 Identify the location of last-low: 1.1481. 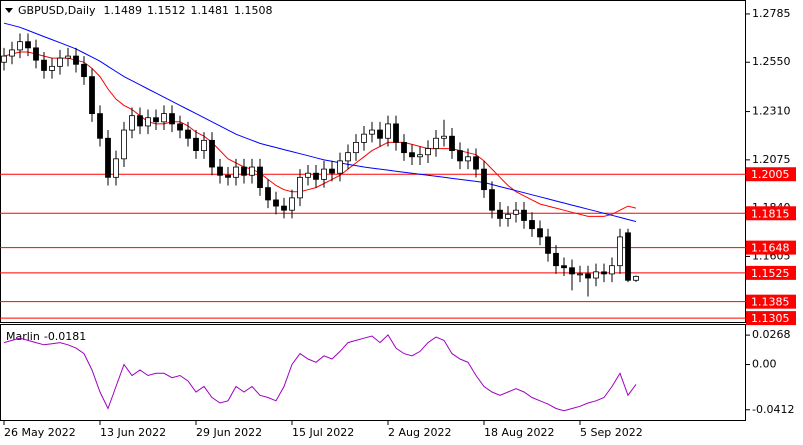
(210, 10).